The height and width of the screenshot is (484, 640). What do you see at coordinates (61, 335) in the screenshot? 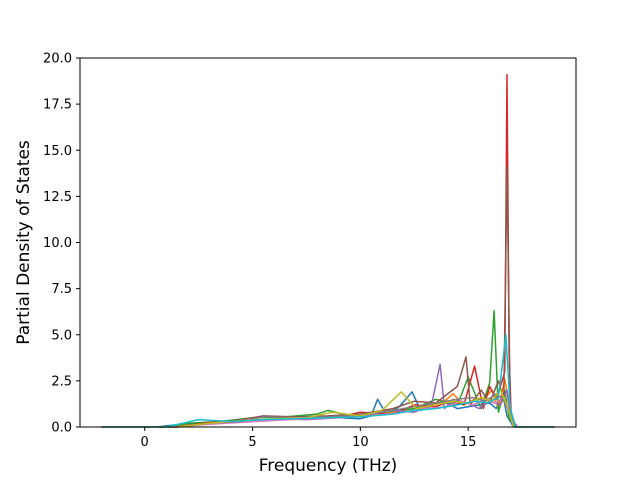
I see `y-tick-label: 5.0` at bounding box center [61, 335].